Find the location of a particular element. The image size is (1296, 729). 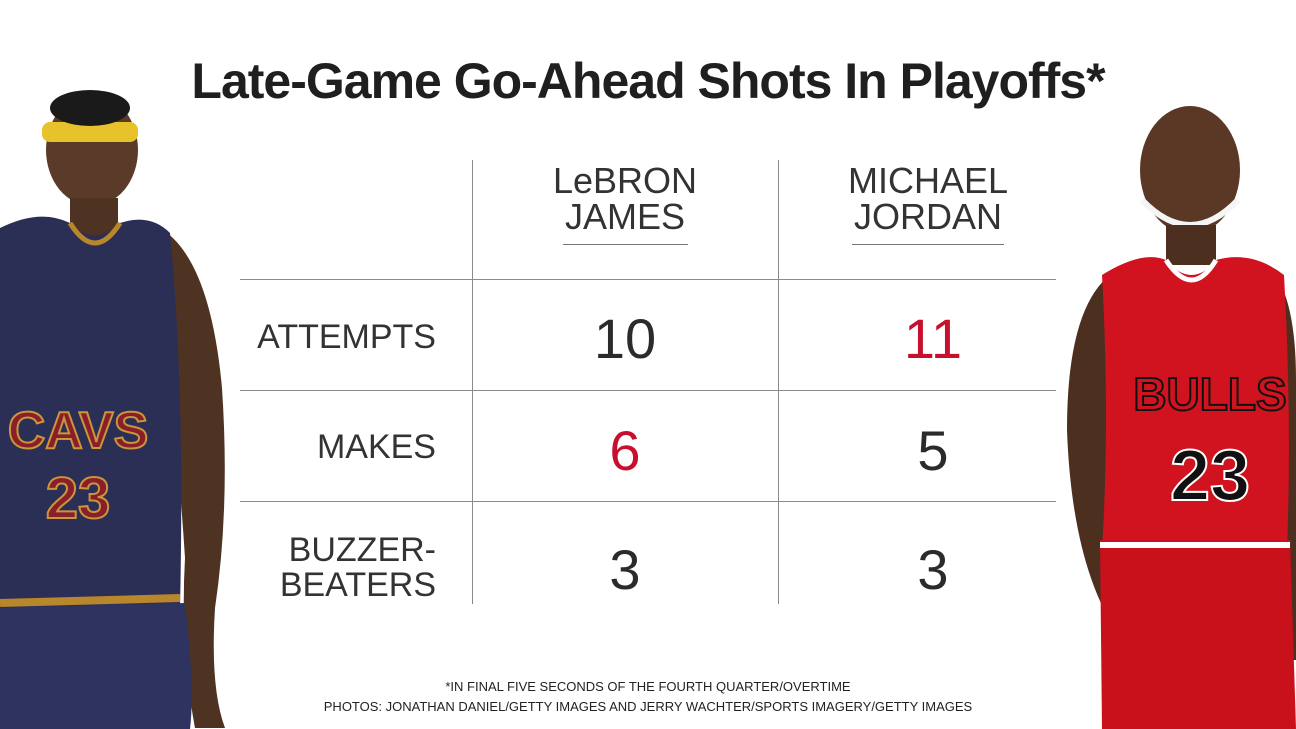

cavs-jersey is located at coordinates (91, 415).